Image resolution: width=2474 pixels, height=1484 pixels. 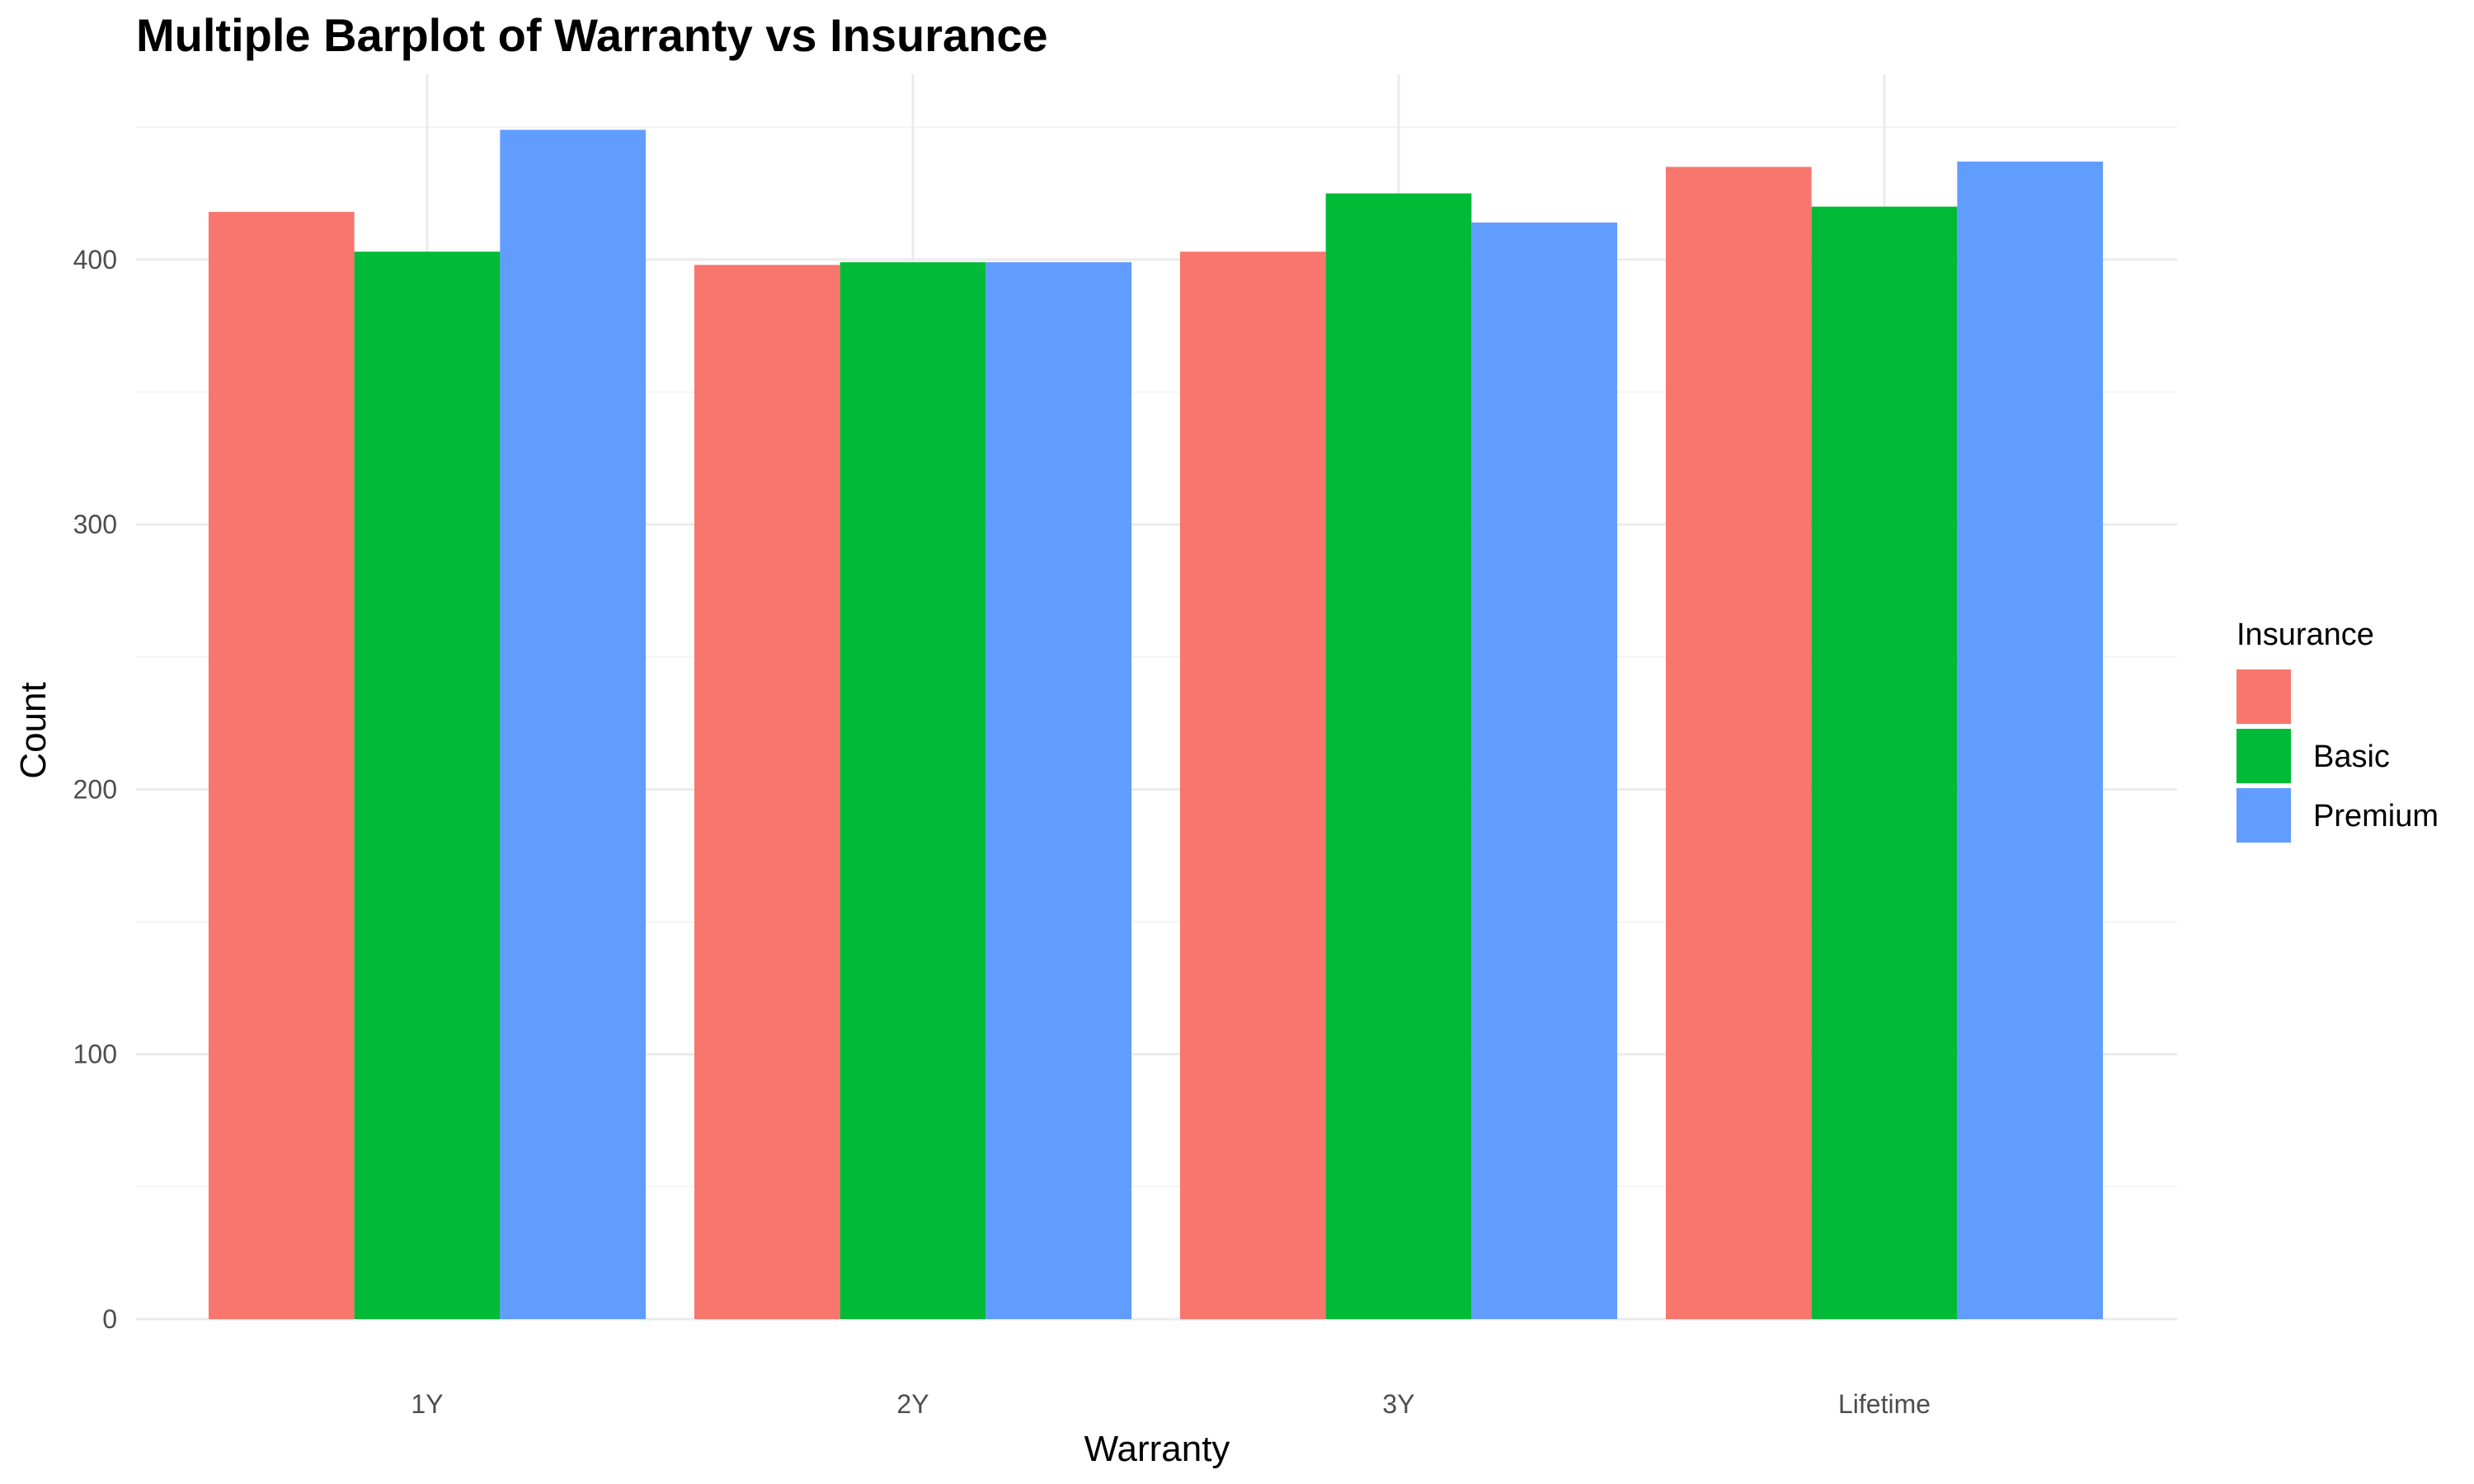 I want to click on y-tick-label: 300, so click(x=95, y=524).